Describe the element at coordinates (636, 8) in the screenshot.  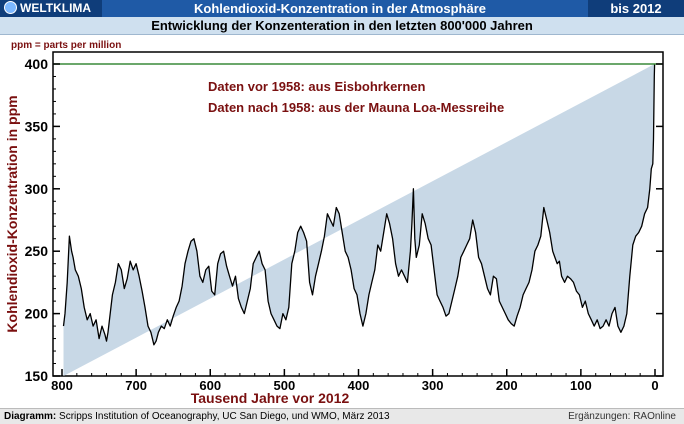
I see `period-label: bis 2012` at that location.